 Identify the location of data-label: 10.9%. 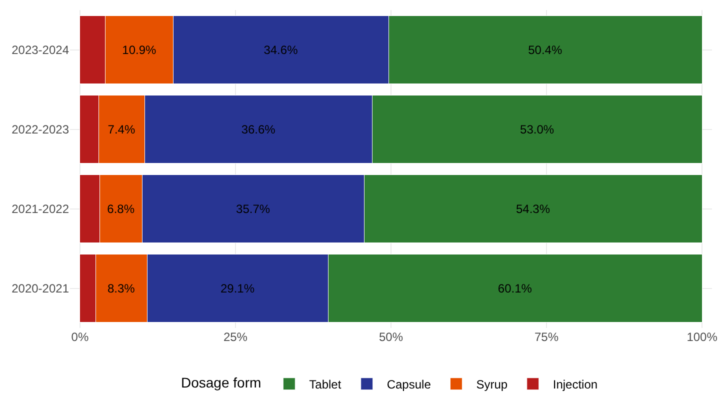
(139, 49).